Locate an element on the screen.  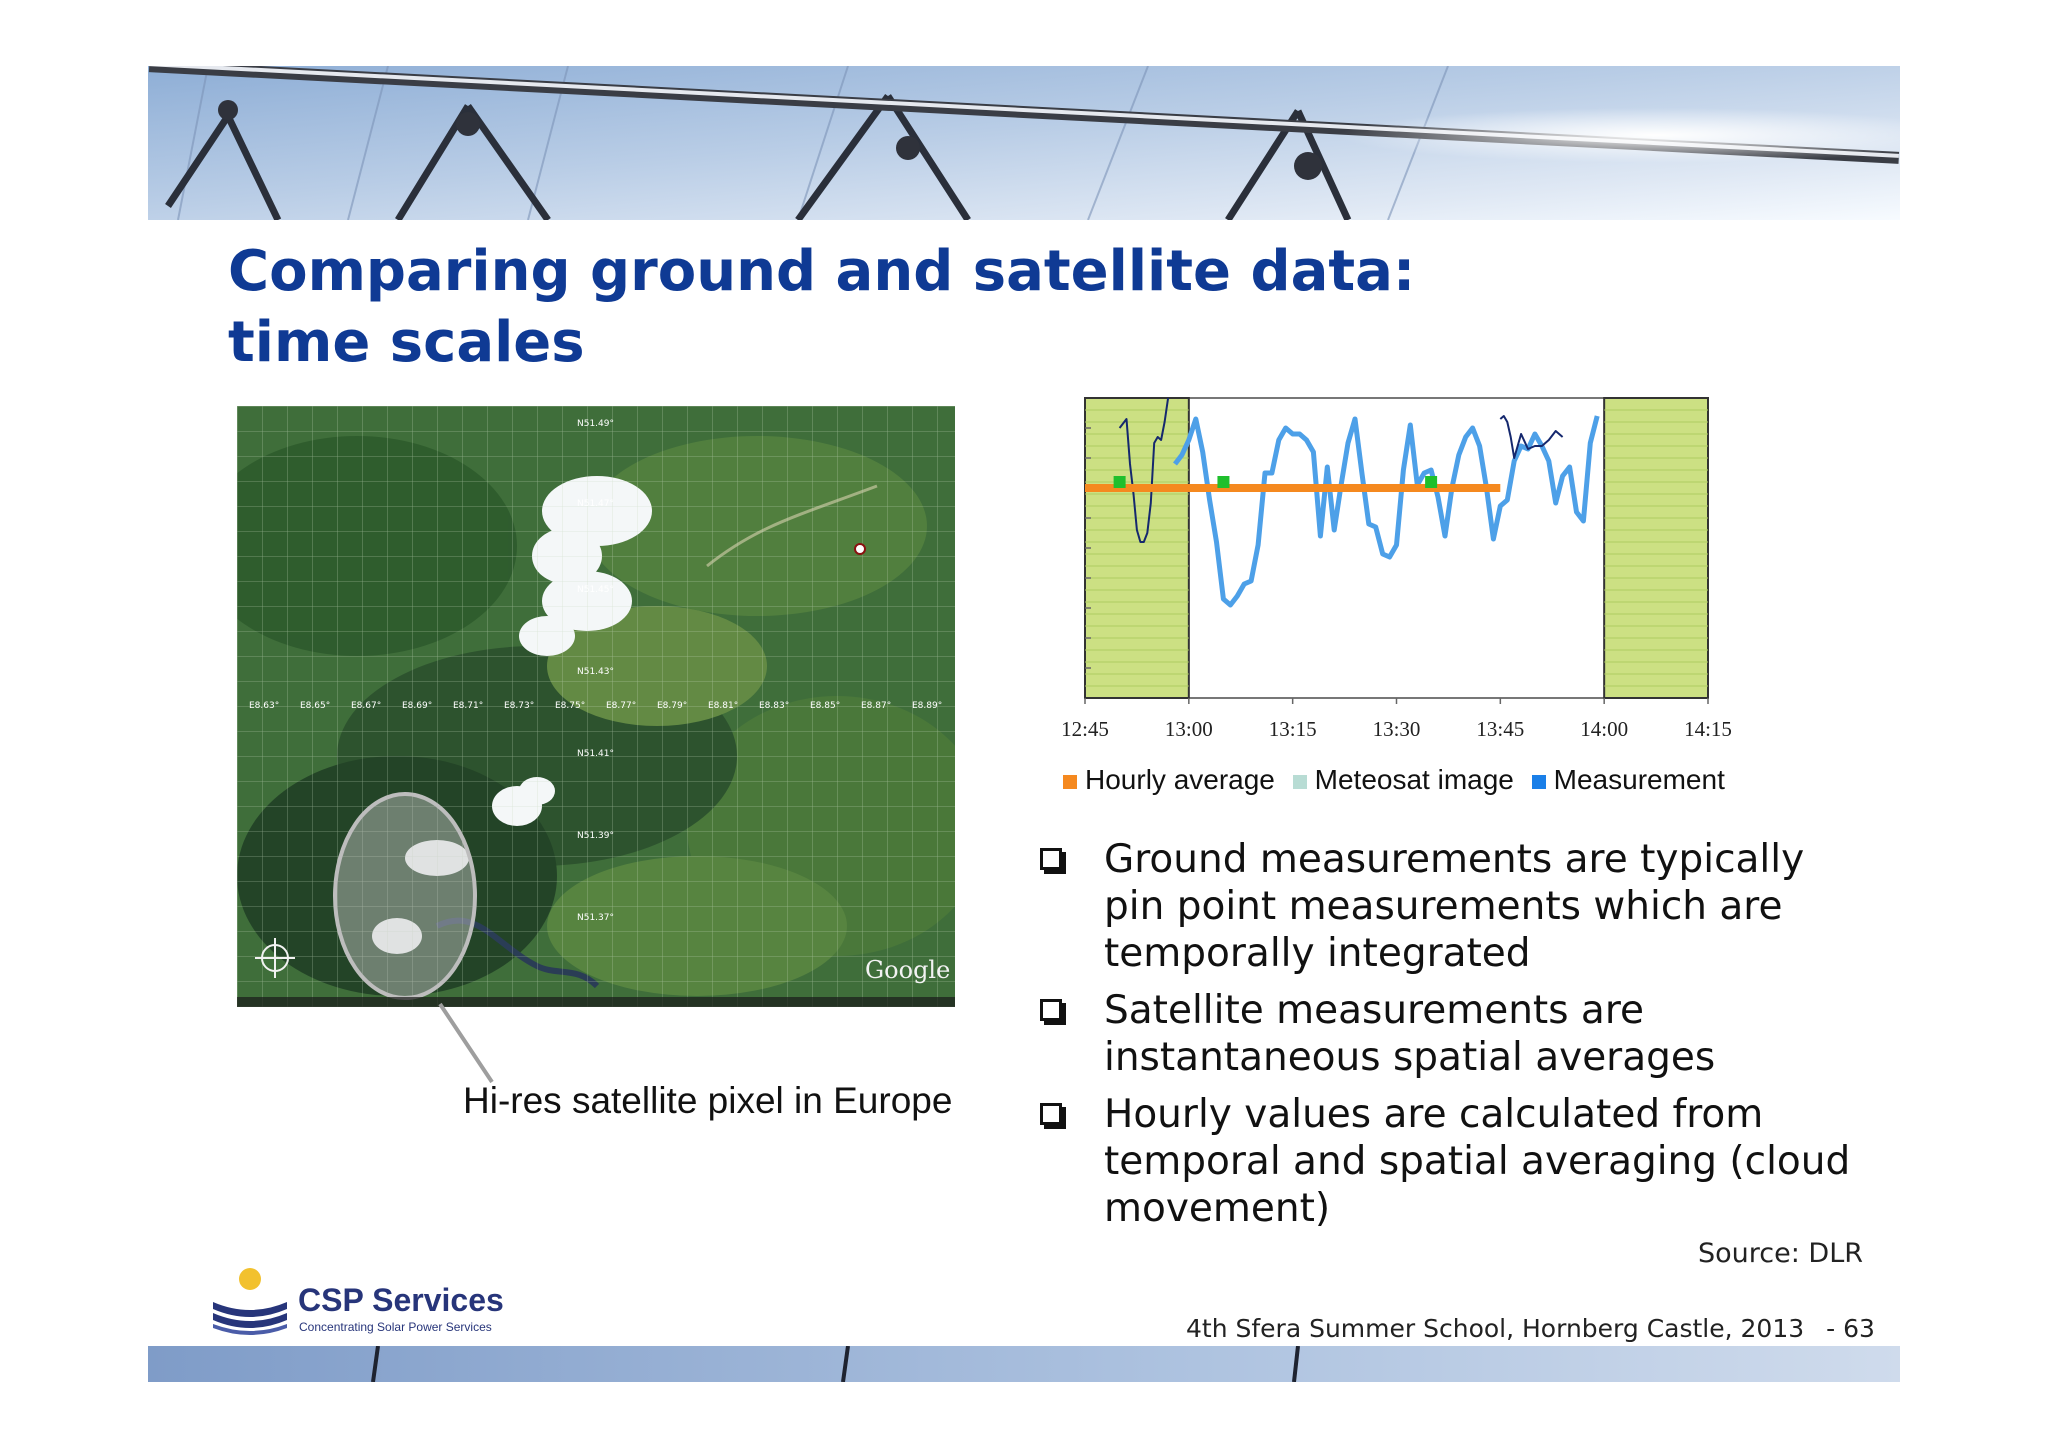
map-lon-label: E8.89° is located at coordinates (927, 706).